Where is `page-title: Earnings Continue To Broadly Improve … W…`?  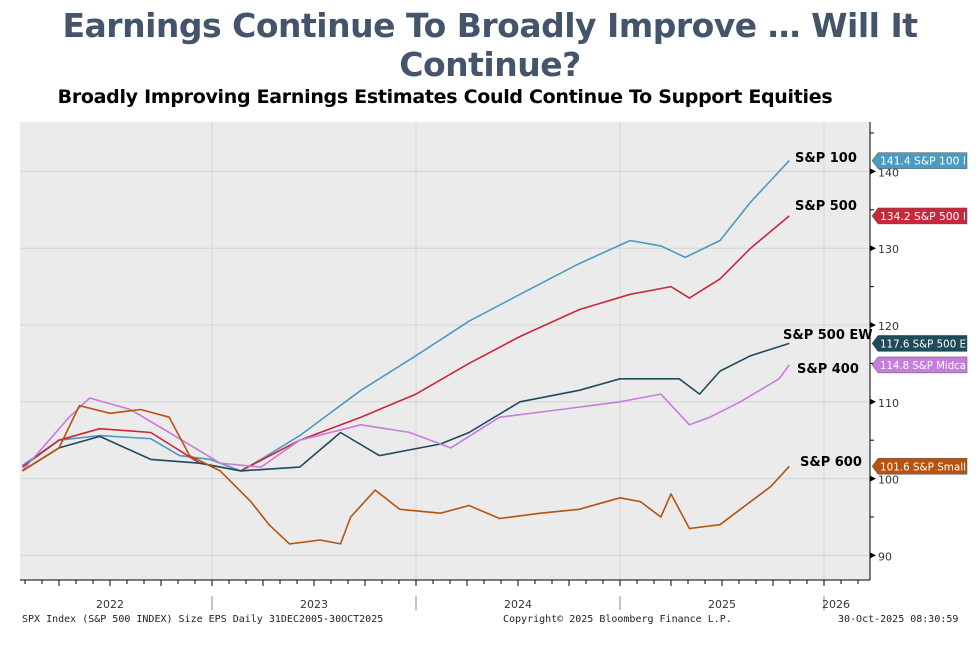
page-title: Earnings Continue To Broadly Improve … W… is located at coordinates (490, 45).